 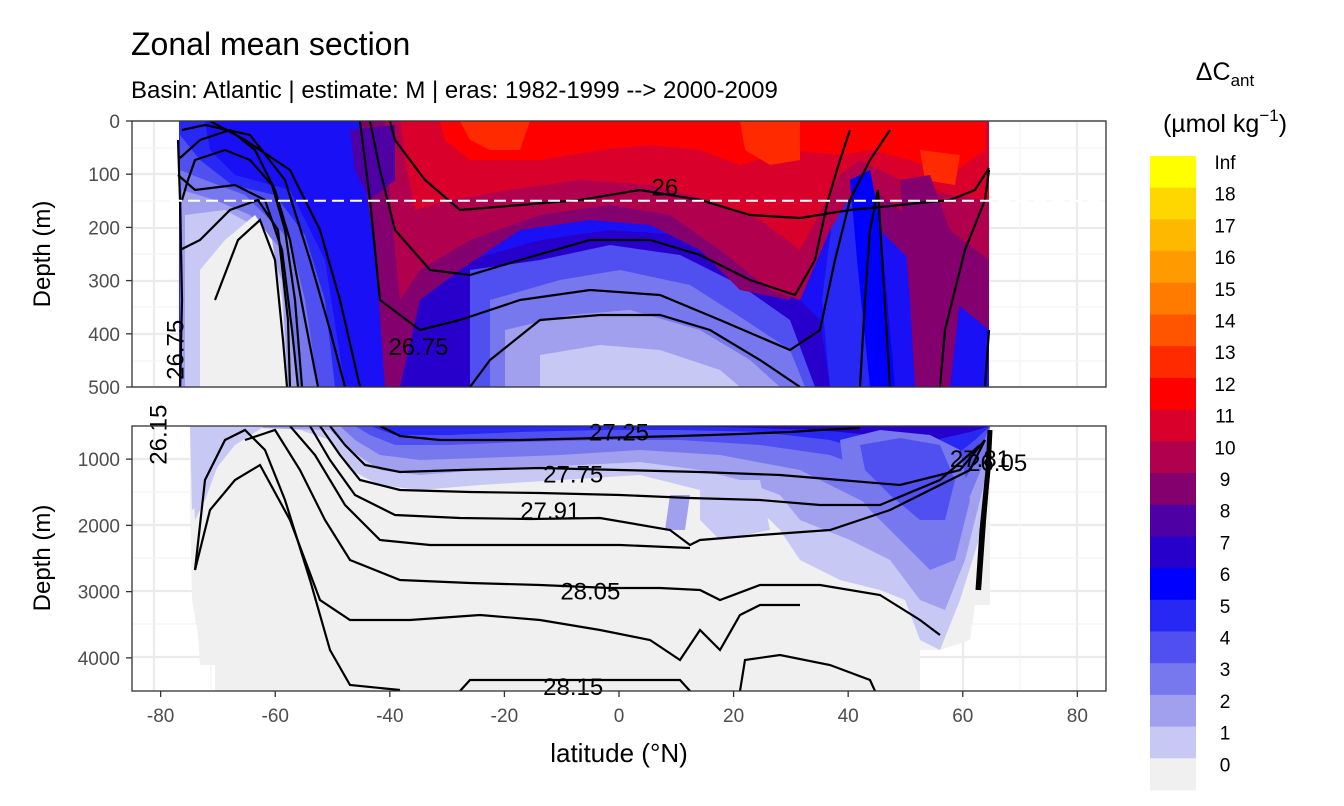 What do you see at coordinates (550, 511) in the screenshot?
I see `contour-label: 27.91` at bounding box center [550, 511].